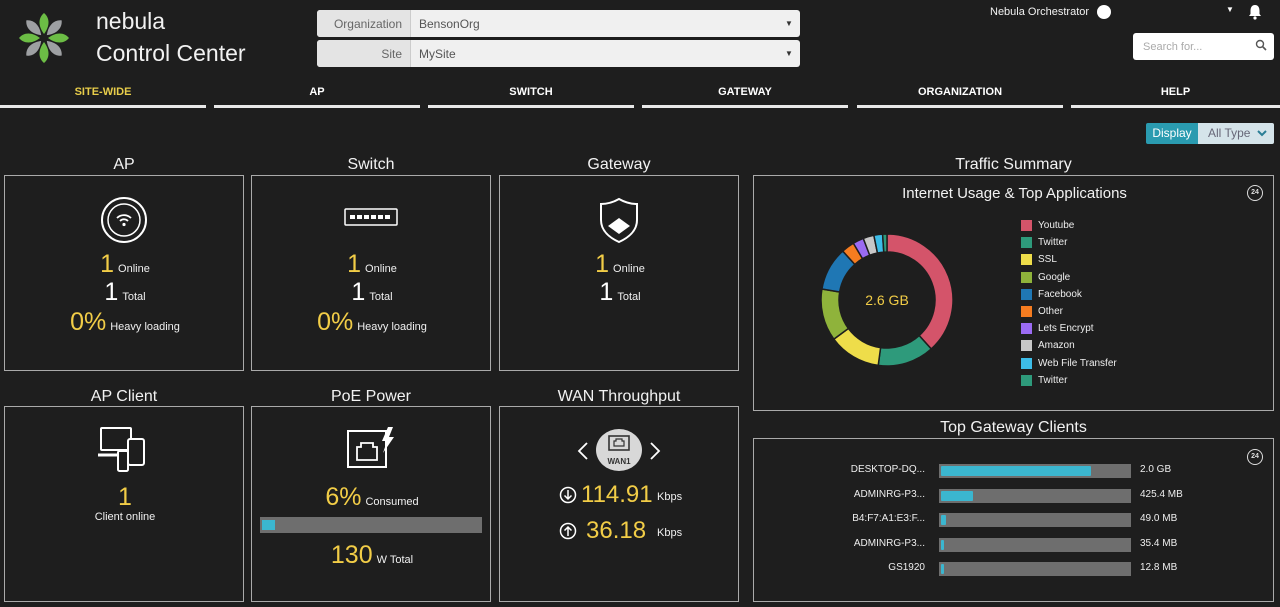  Describe the element at coordinates (1230, 9) in the screenshot. I see `user-menu-chevron-icon: ▼` at that location.